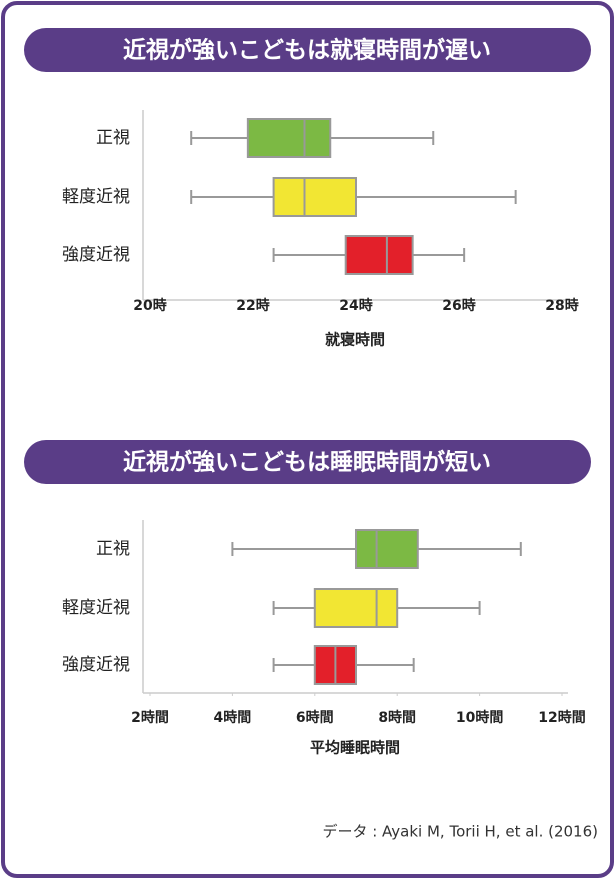 This screenshot has width=615, height=879. Describe the element at coordinates (479, 717) in the screenshot. I see `x-tick-label: 10時間` at that location.